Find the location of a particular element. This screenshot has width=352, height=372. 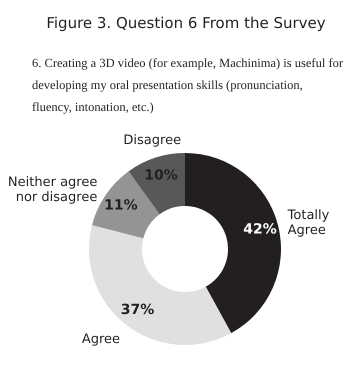

data-label: 37% is located at coordinates (137, 310).